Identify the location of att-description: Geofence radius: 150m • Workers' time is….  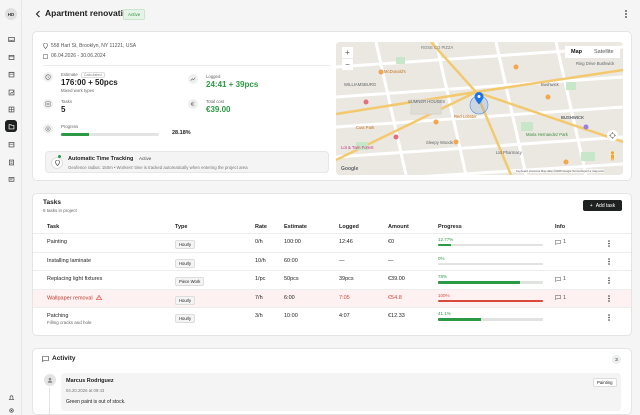
(158, 167).